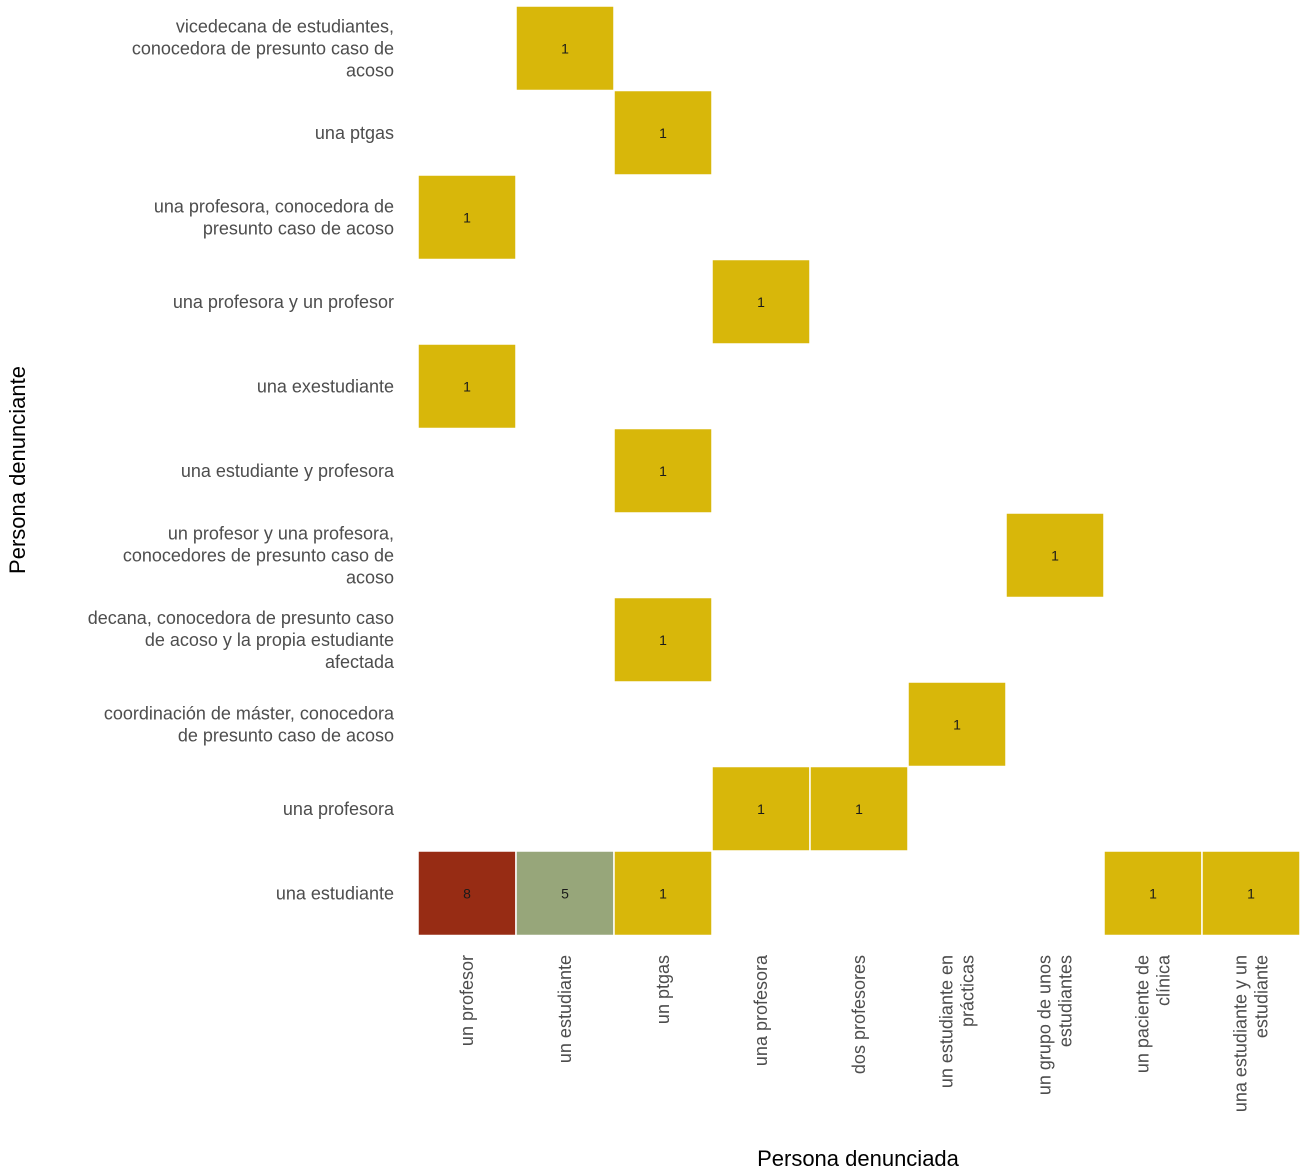 This screenshot has width=1309, height=1173. What do you see at coordinates (281, 533) in the screenshot?
I see `y-tick-label-line: un profesor y una profesora,` at bounding box center [281, 533].